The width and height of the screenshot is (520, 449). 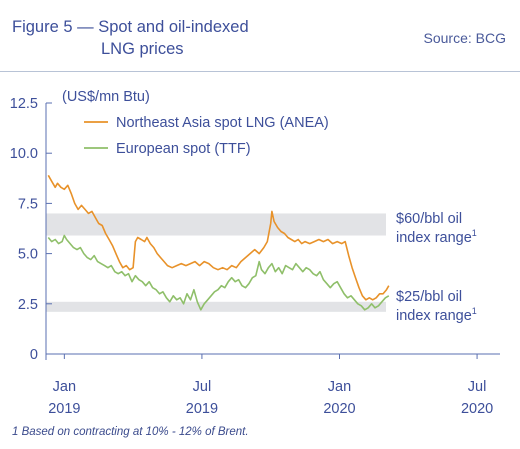 I want to click on y-unit-label: (US$/mn Btu), so click(x=106, y=97).